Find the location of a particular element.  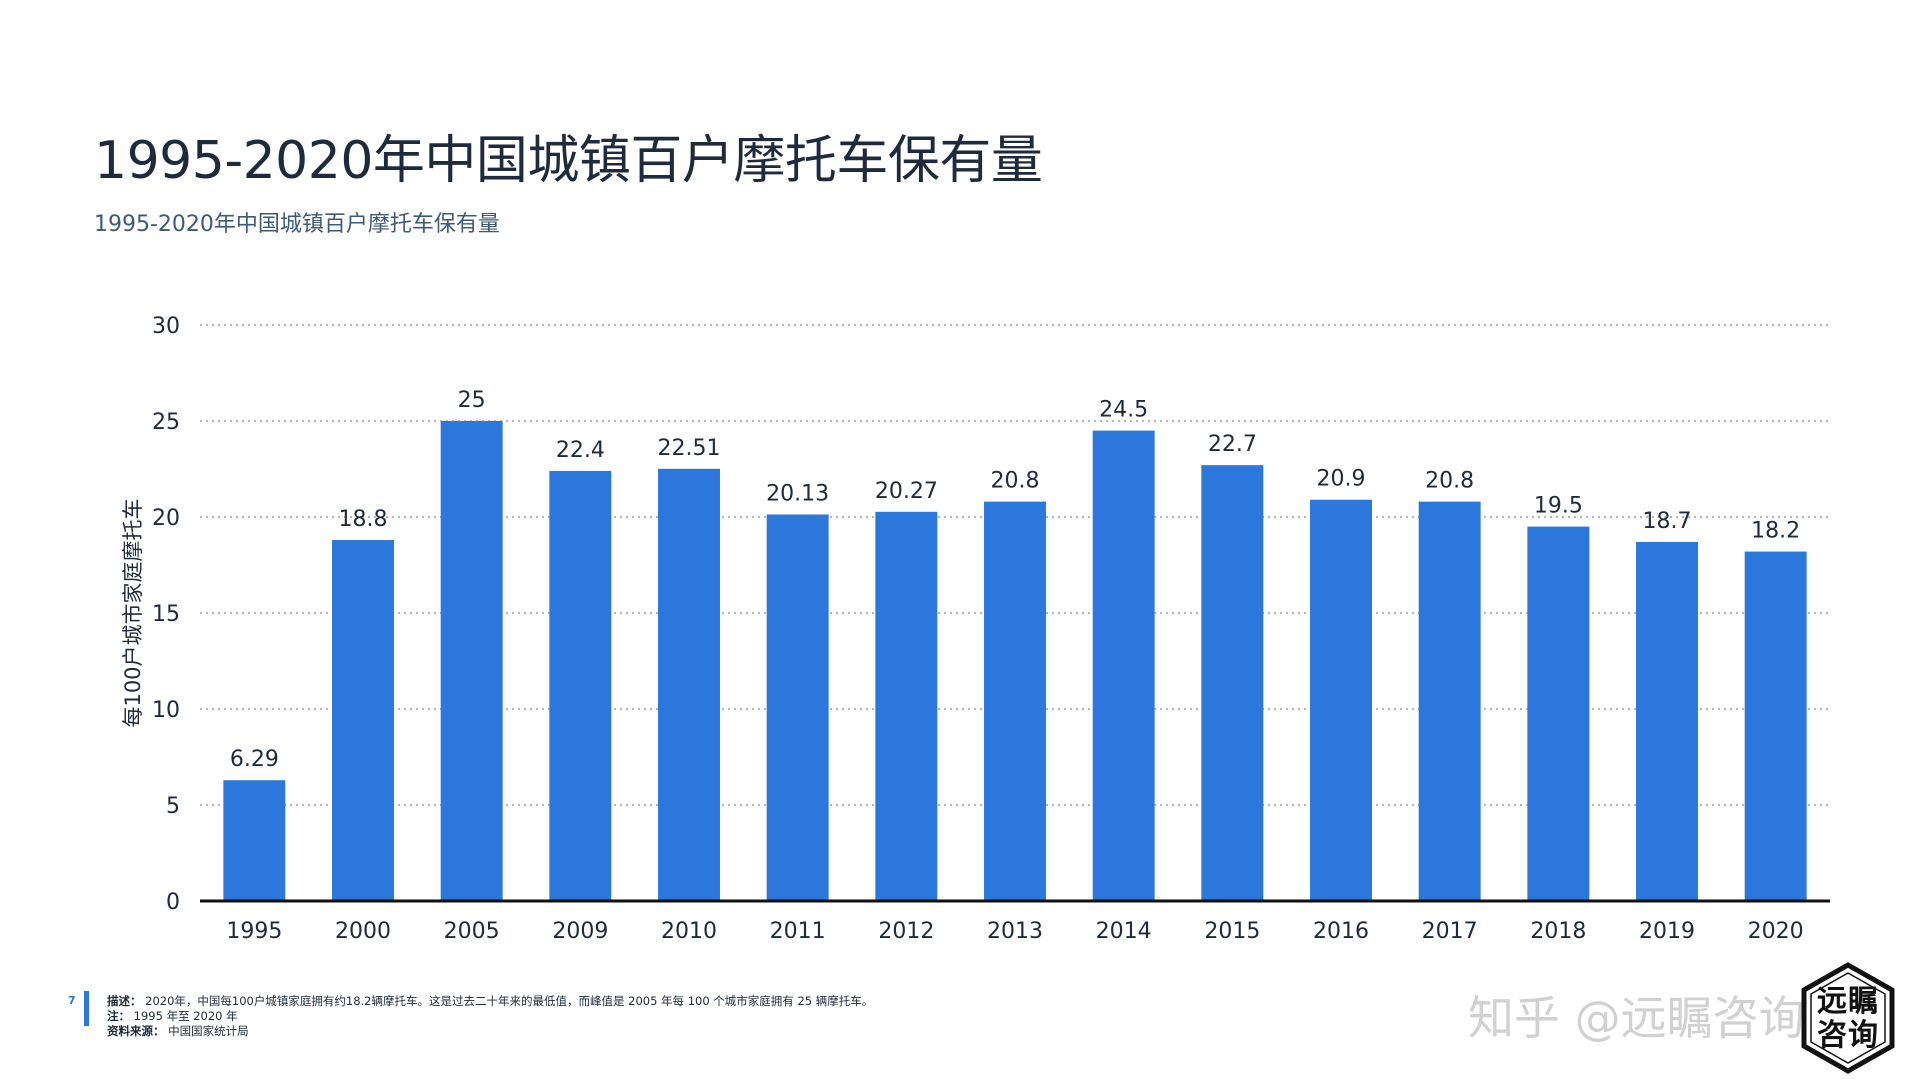

x-tick-label: 2000 is located at coordinates (363, 931).